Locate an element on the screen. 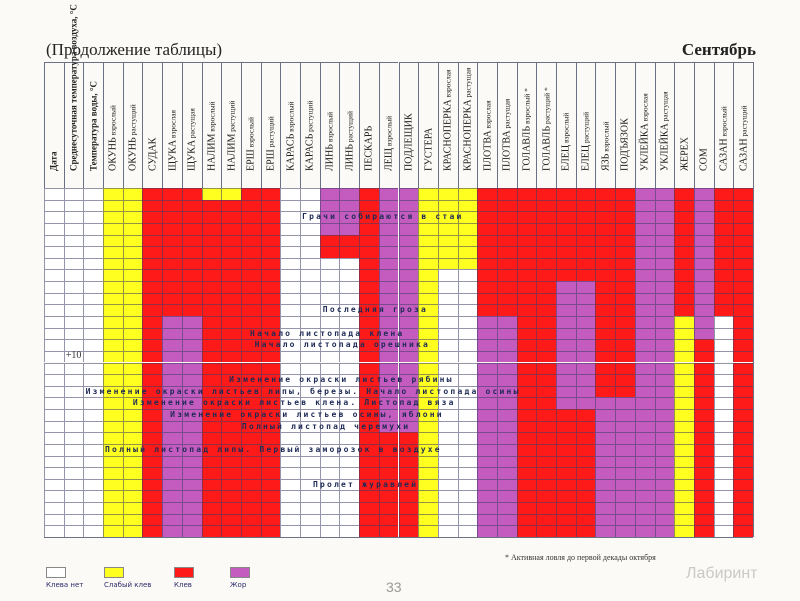 The image size is (800, 601). column-header-sub: растущая is located at coordinates (468, 83).